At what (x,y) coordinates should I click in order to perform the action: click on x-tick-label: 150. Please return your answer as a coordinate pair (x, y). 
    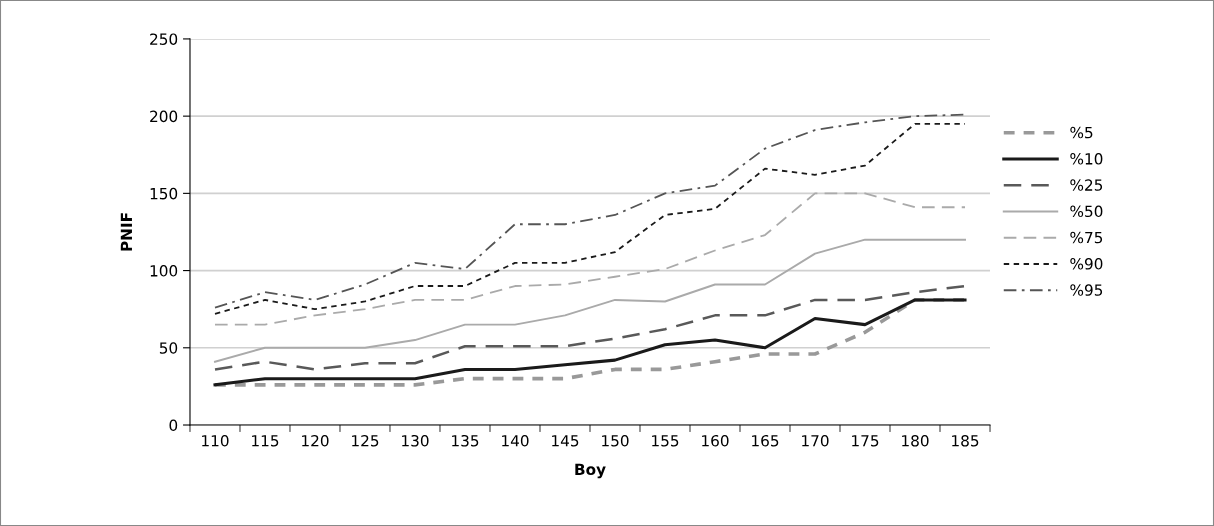
    Looking at the image, I should click on (615, 441).